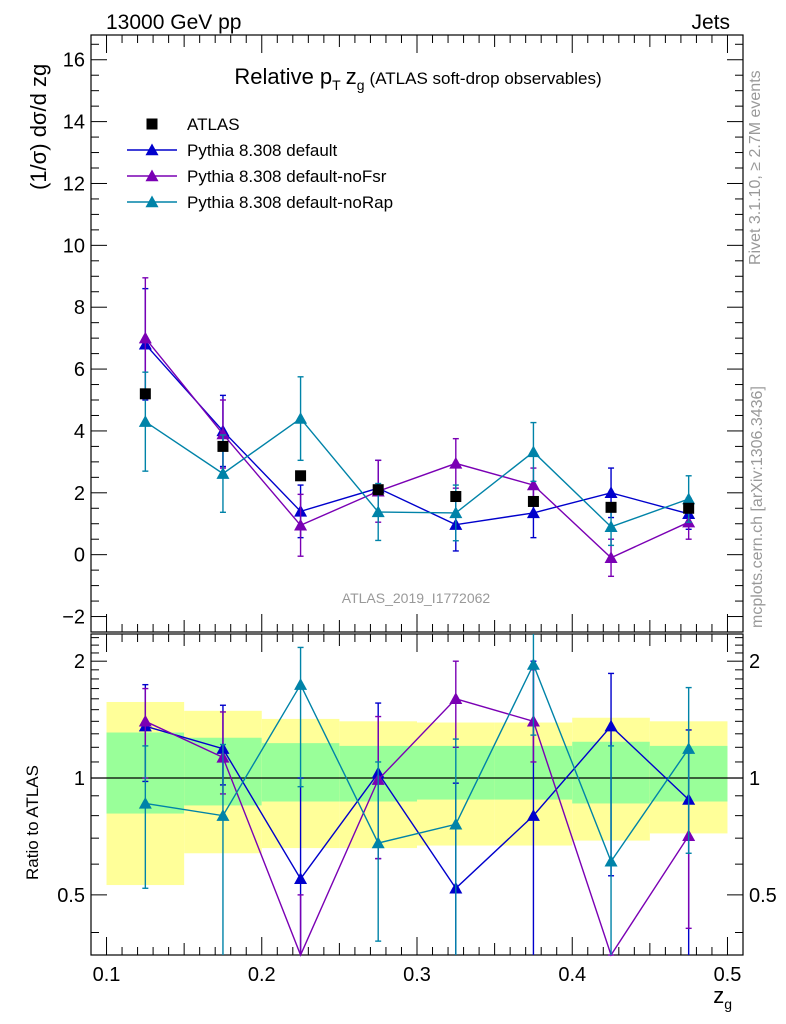 This screenshot has height=1024, width=786. I want to click on x-tick-label: 0.2, so click(262, 975).